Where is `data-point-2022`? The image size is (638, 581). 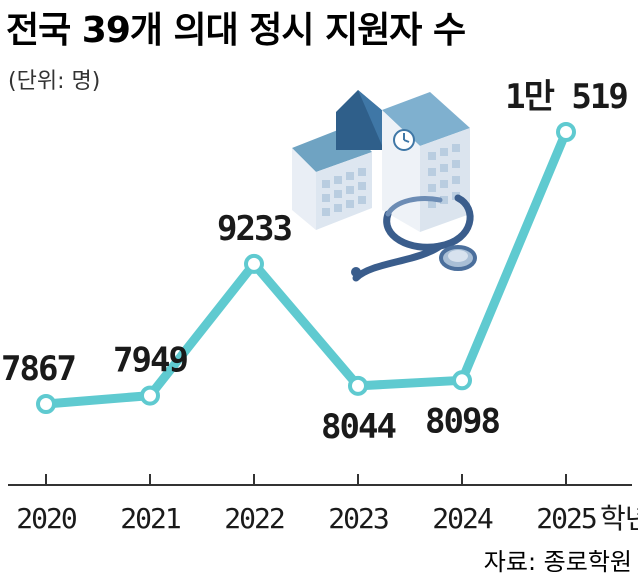 data-point-2022 is located at coordinates (254, 263).